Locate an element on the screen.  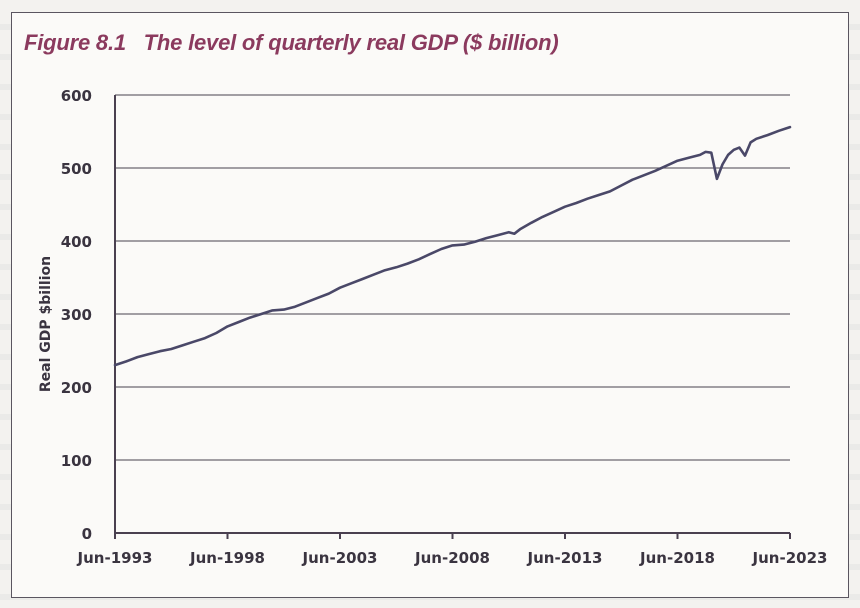
x-tick-label-4: Jun-2013 is located at coordinates (565, 558).